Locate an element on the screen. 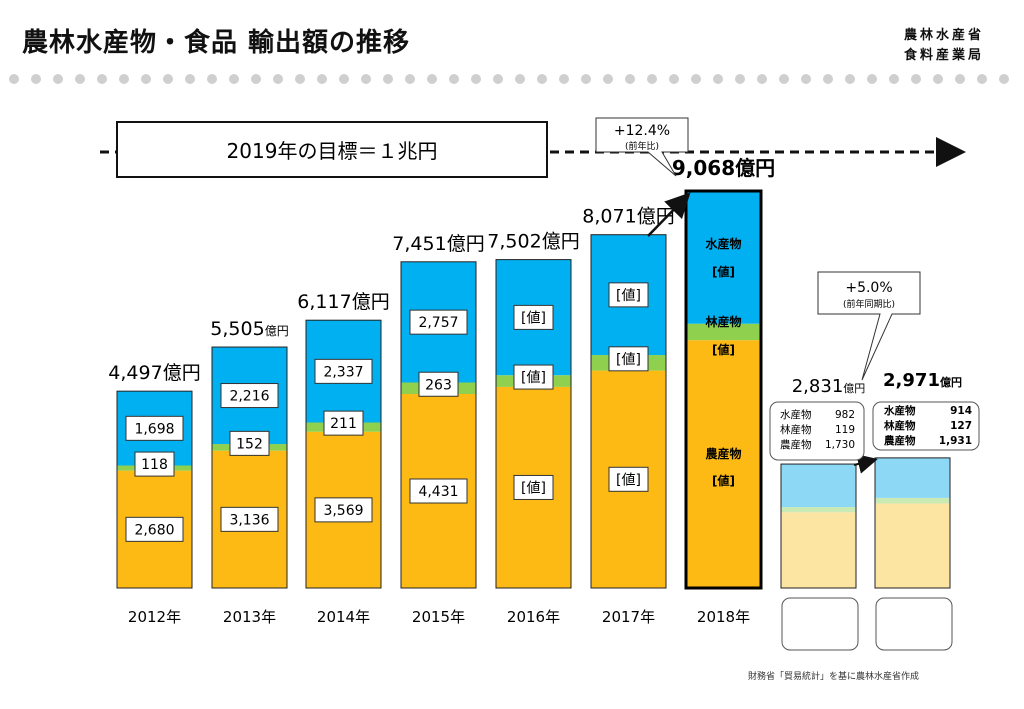 The width and height of the screenshot is (1024, 709). value-label: 1,698 is located at coordinates (154, 429).